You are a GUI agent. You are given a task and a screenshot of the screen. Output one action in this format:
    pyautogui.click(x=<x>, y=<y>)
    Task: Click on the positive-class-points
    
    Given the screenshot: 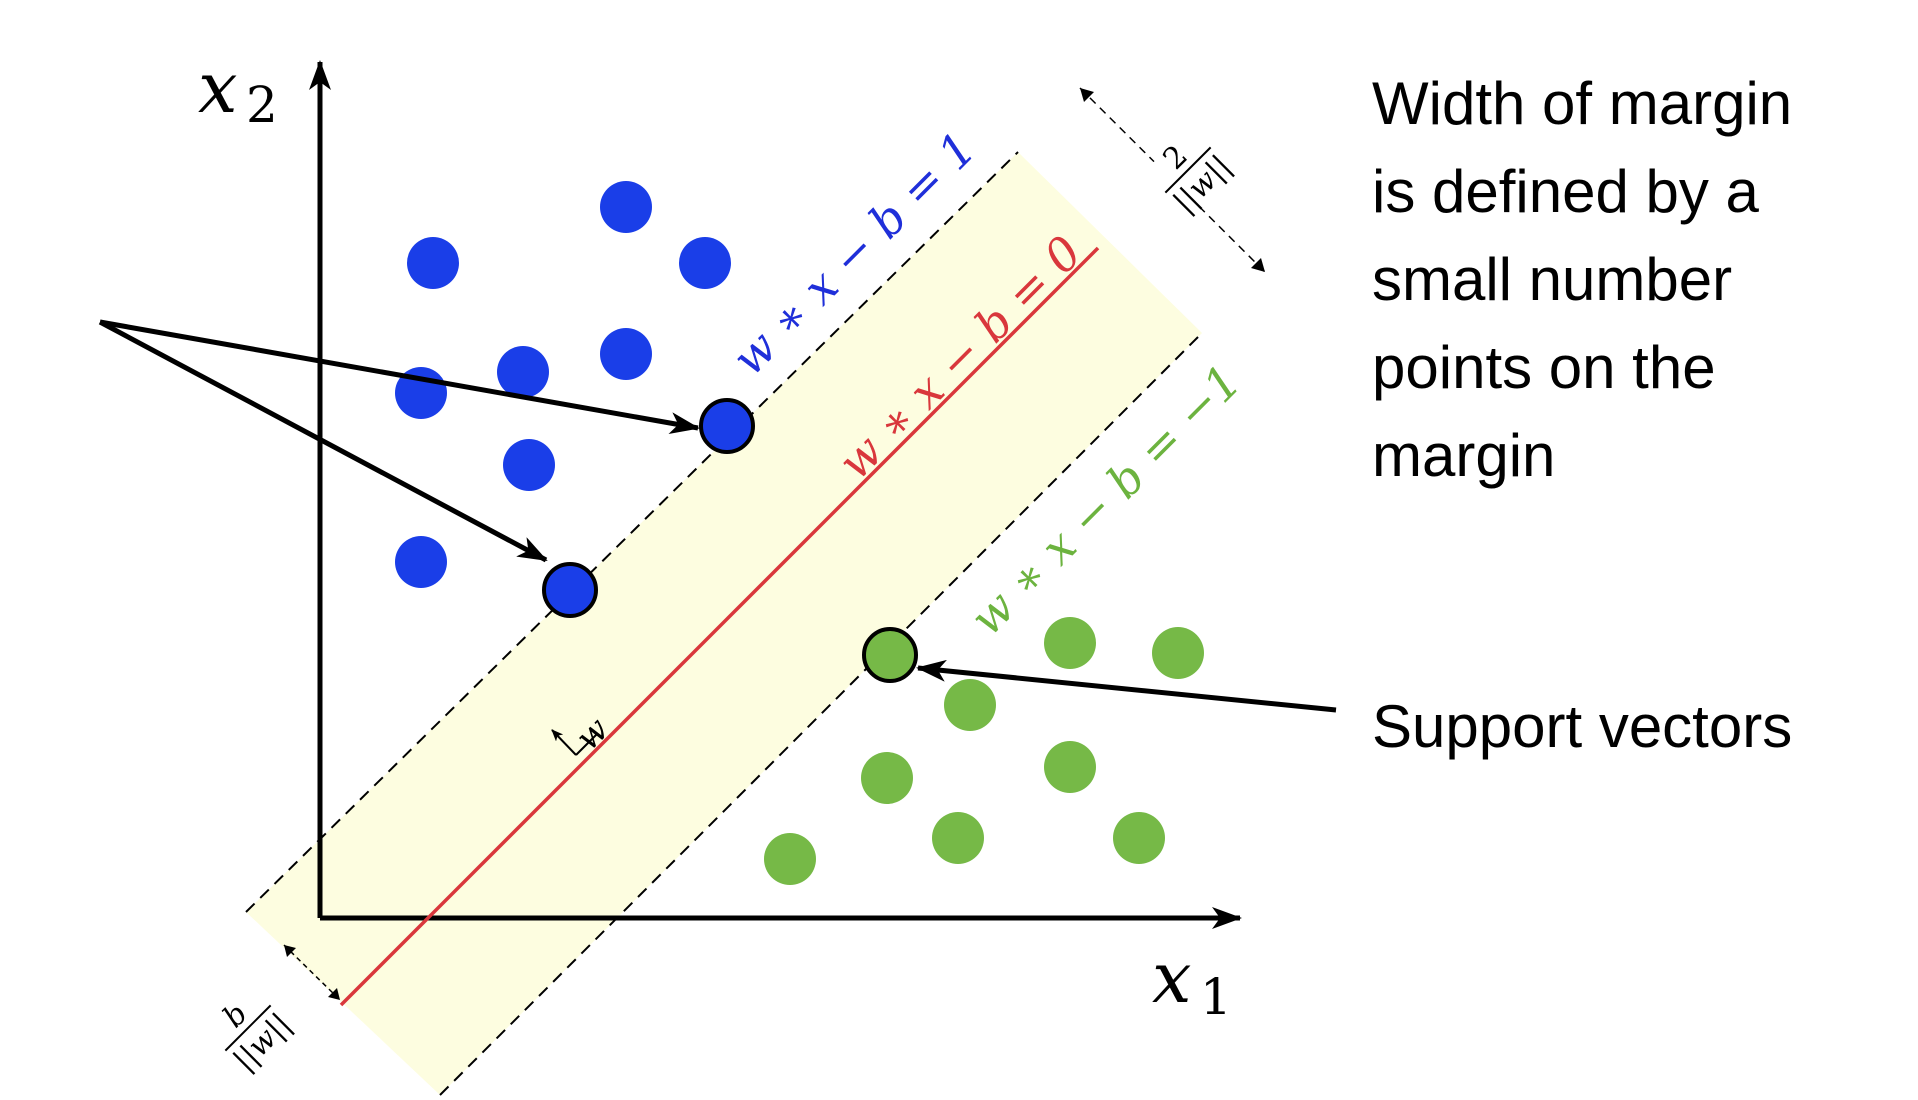 What is the action you would take?
    pyautogui.click(x=563, y=384)
    